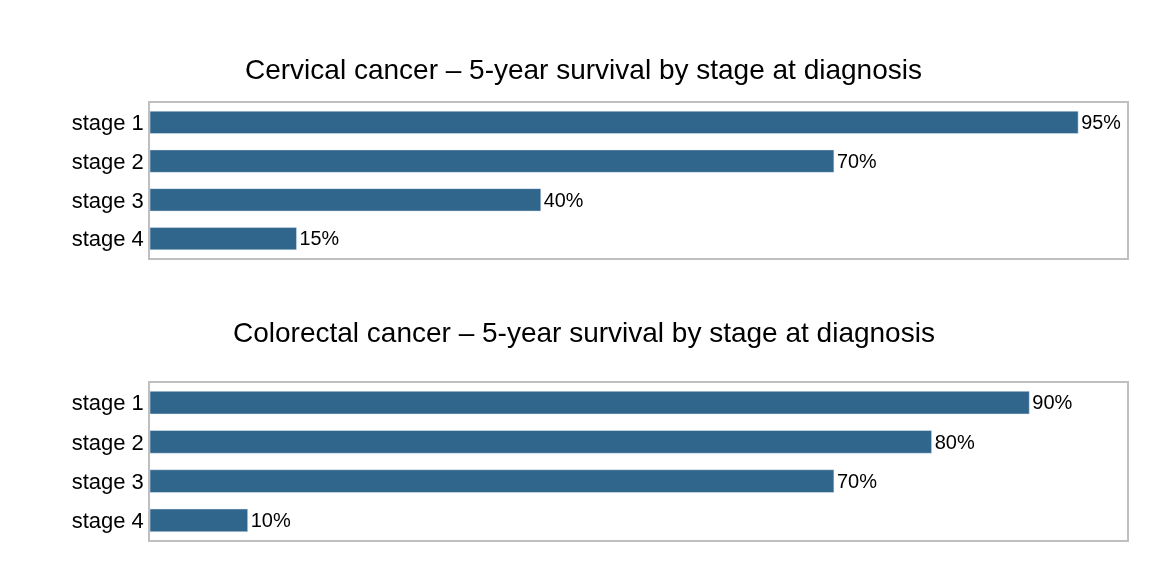 The height and width of the screenshot is (563, 1167). I want to click on chart-title: Colorectal cancer – 5-year survival by stage at diagnosis, so click(584, 332).